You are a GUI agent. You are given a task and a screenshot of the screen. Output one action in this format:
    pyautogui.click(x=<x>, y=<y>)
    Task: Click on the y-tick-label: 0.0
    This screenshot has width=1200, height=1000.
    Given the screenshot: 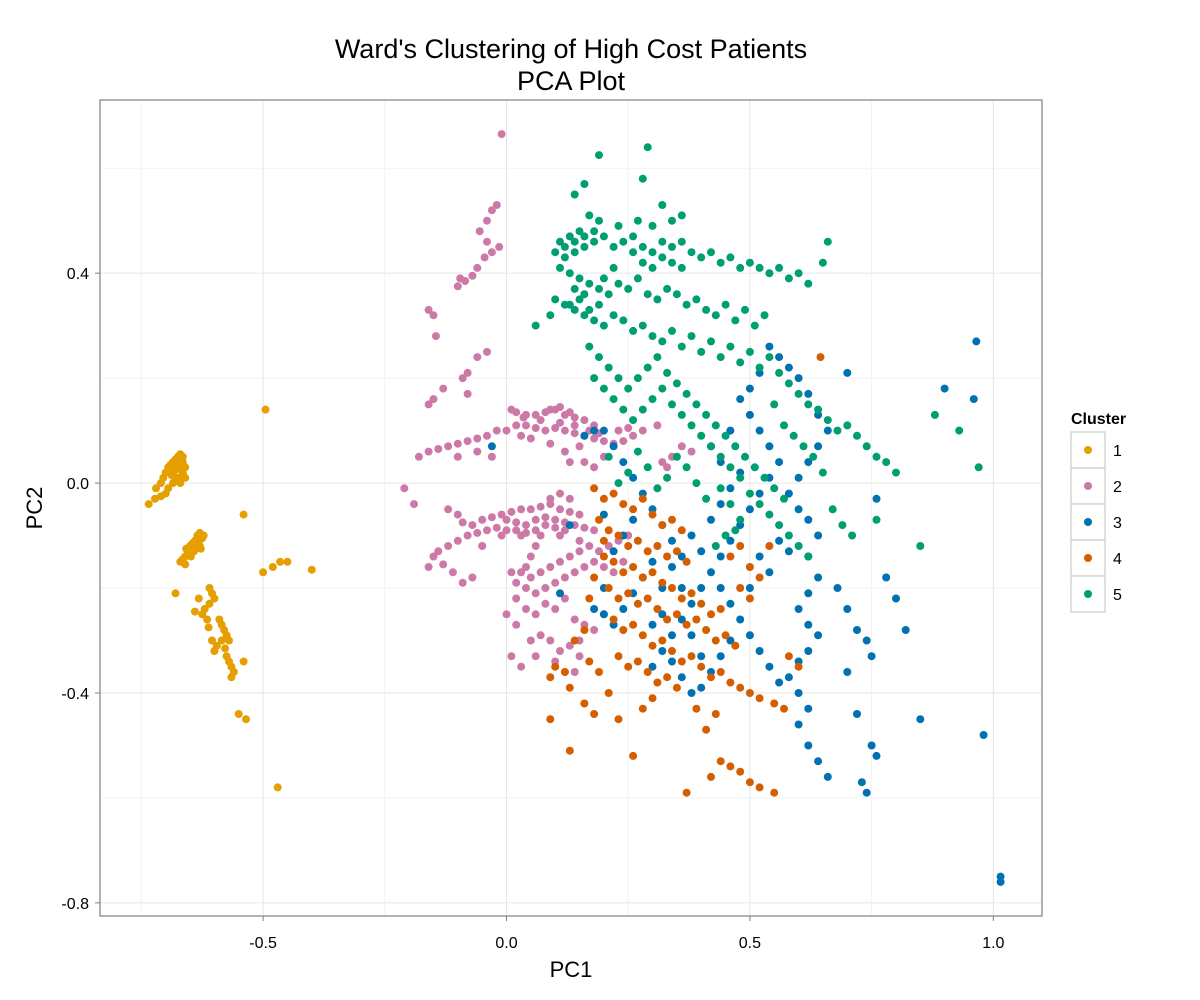 What is the action you would take?
    pyautogui.click(x=78, y=484)
    